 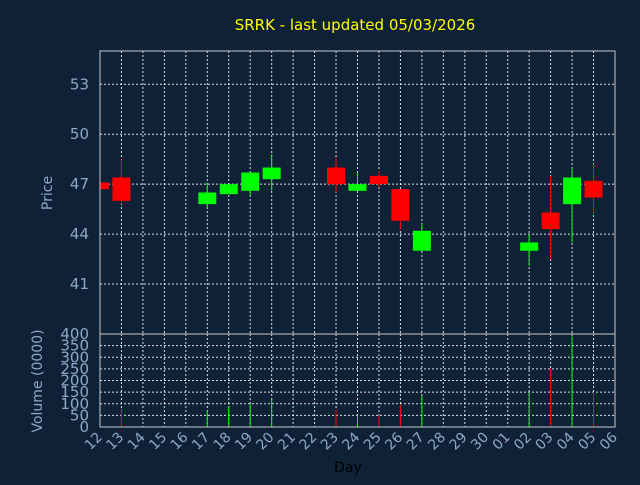 I want to click on price-axis-label: Price, so click(x=48, y=193).